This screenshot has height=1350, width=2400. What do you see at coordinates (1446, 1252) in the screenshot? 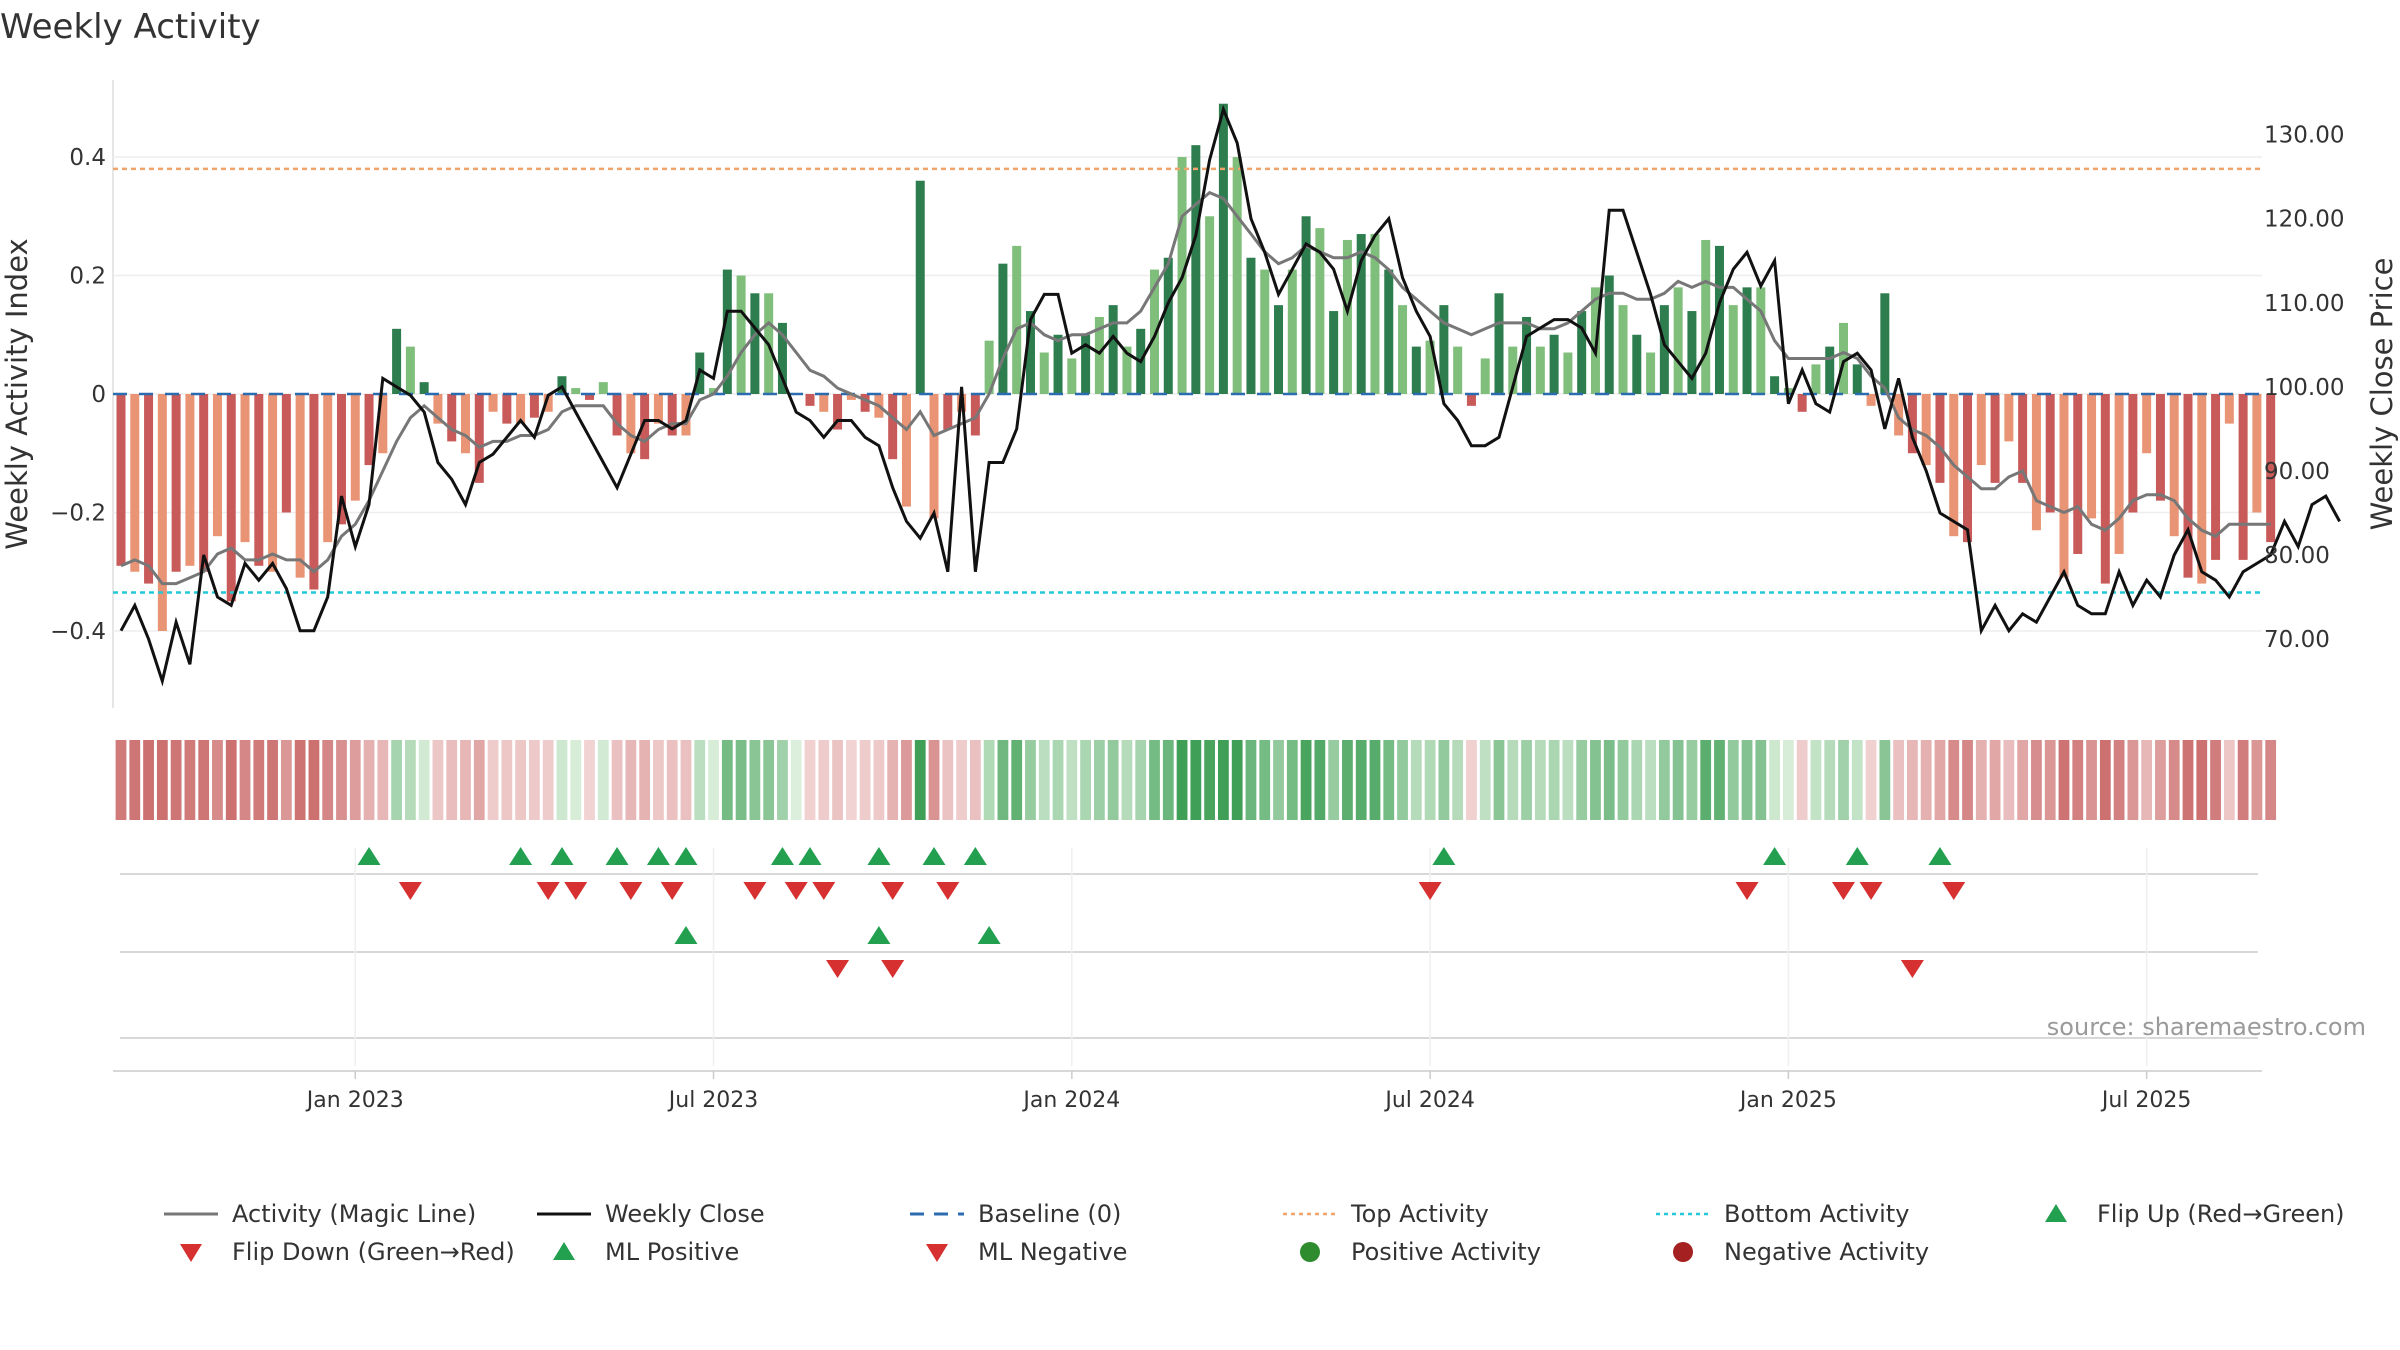
I see `legend-label-positive-activity: Positive Activity` at bounding box center [1446, 1252].